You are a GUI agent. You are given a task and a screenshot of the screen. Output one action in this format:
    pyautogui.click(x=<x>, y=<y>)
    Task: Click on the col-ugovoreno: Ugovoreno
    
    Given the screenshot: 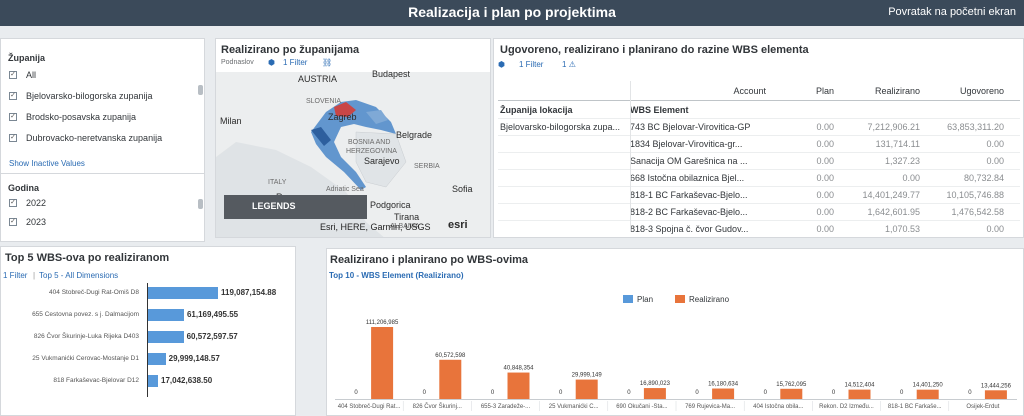 What is the action you would take?
    pyautogui.click(x=981, y=90)
    